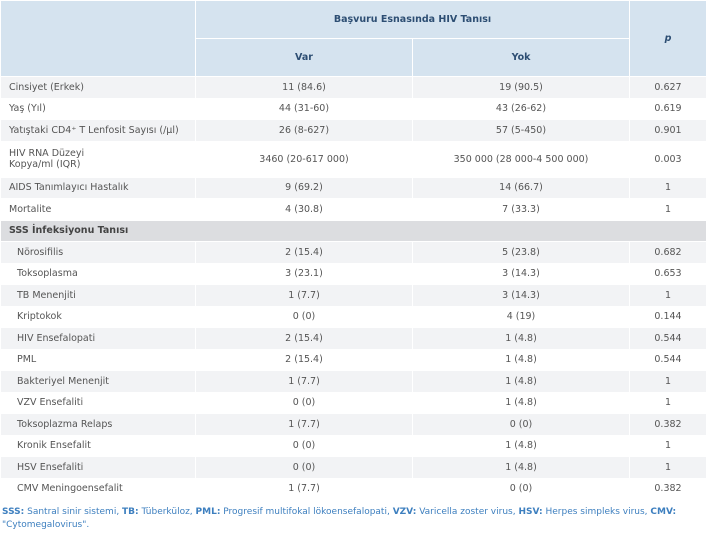 This screenshot has height=540, width=706. I want to click on header-p: p, so click(667, 38).